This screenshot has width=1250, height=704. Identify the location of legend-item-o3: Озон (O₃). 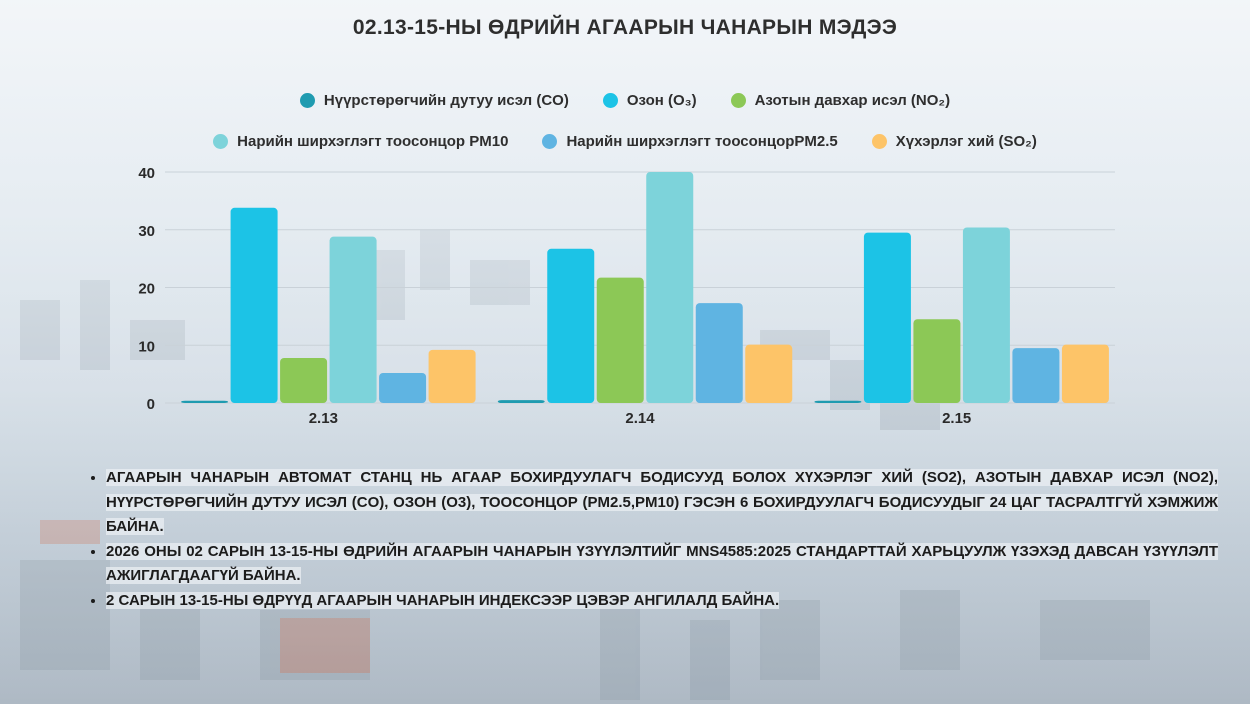
(649, 100).